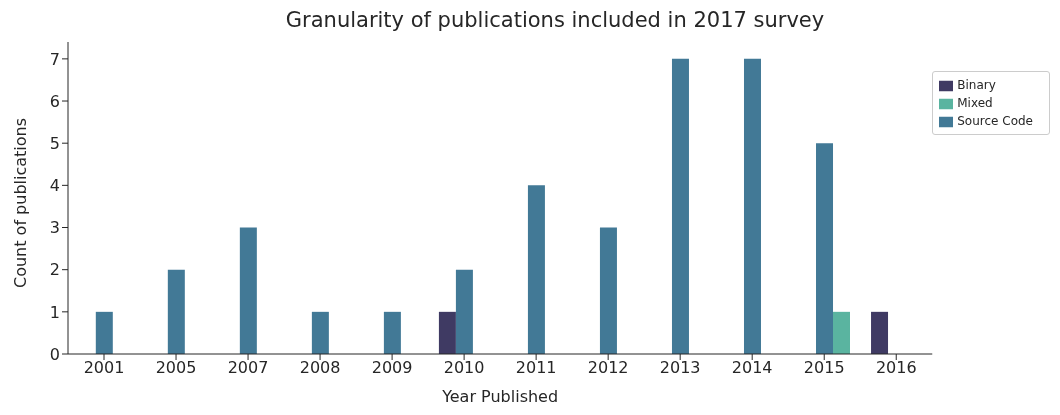 The image size is (1060, 415). What do you see at coordinates (752, 368) in the screenshot?
I see `x-tick-label: 2014` at bounding box center [752, 368].